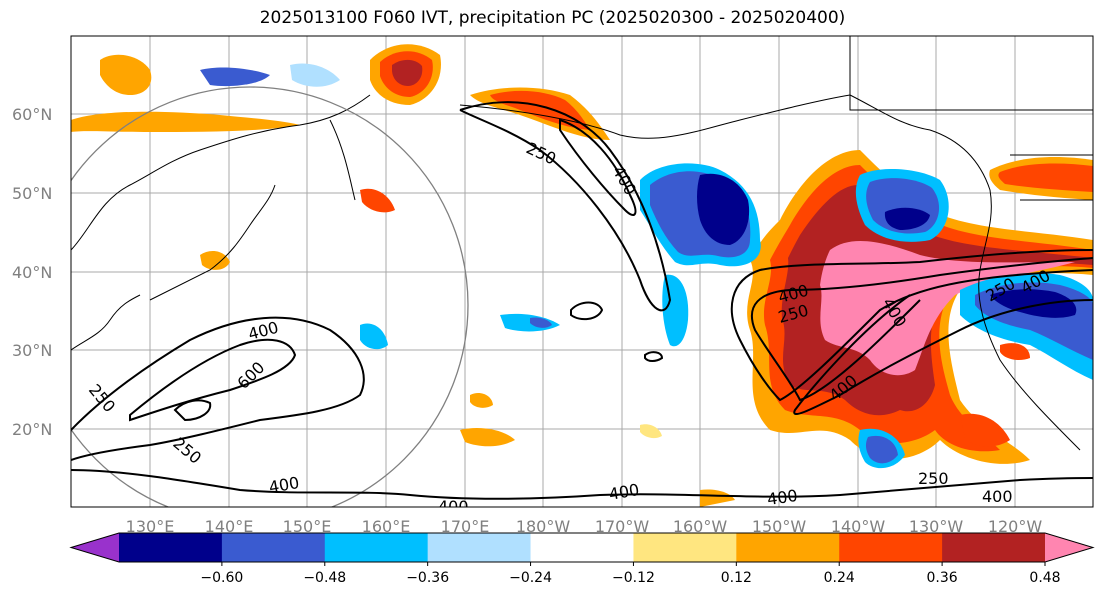  Describe the element at coordinates (1044, 578) in the screenshot. I see `colorbar-tick-label: 0.48` at that location.